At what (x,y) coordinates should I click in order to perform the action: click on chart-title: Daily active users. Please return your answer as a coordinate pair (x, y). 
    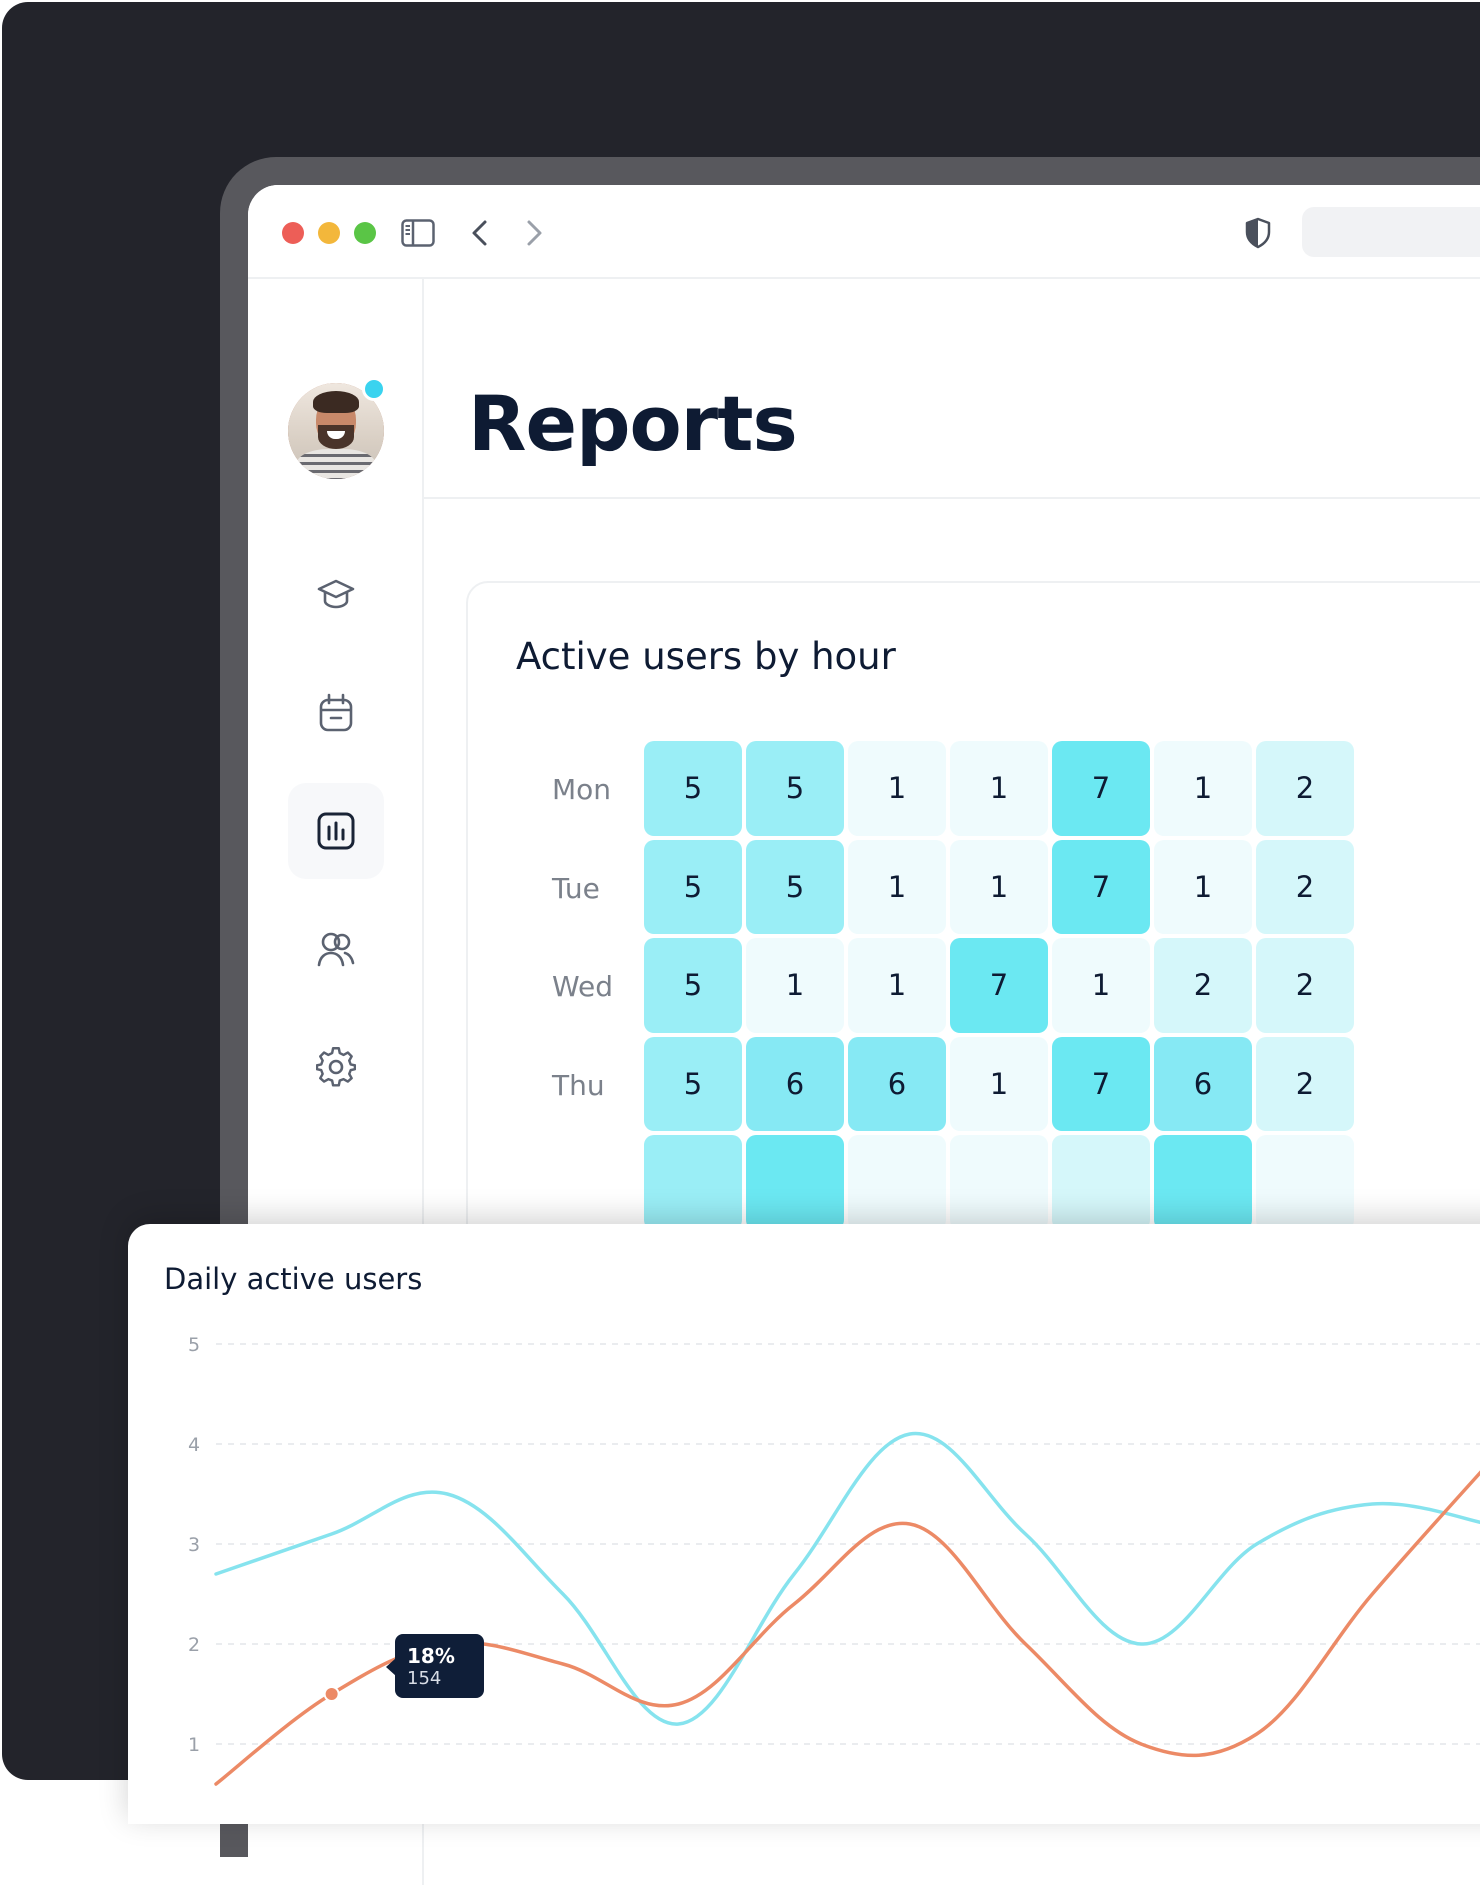
    Looking at the image, I should click on (293, 1279).